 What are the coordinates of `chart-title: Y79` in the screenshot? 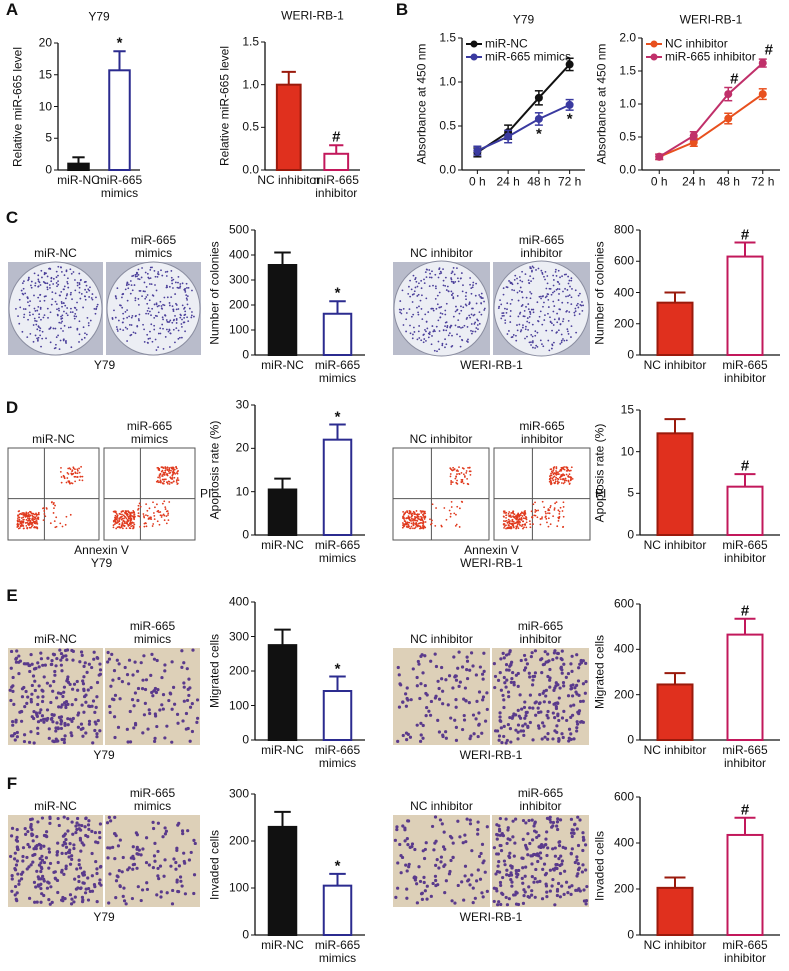 It's located at (523, 20).